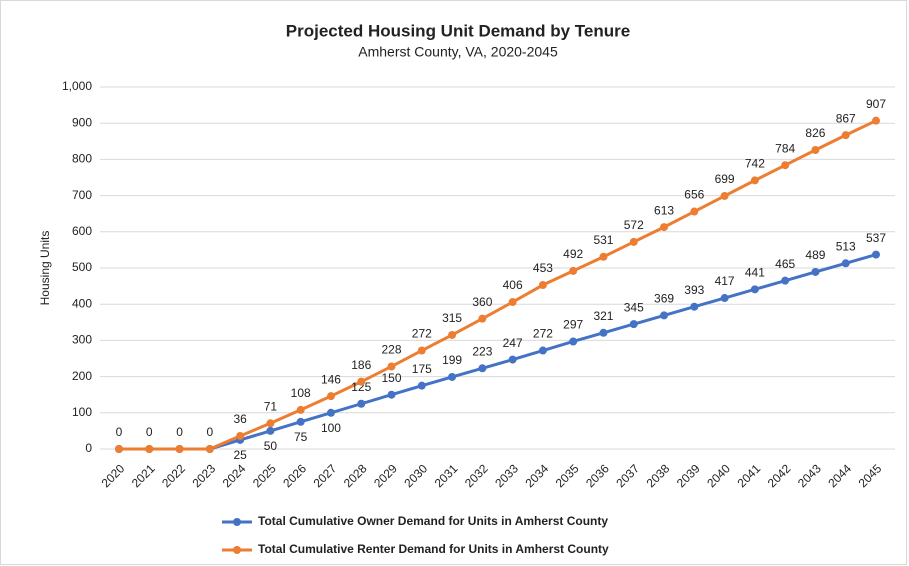 The image size is (909, 566). Describe the element at coordinates (543, 268) in the screenshot. I see `data-label: 453` at that location.